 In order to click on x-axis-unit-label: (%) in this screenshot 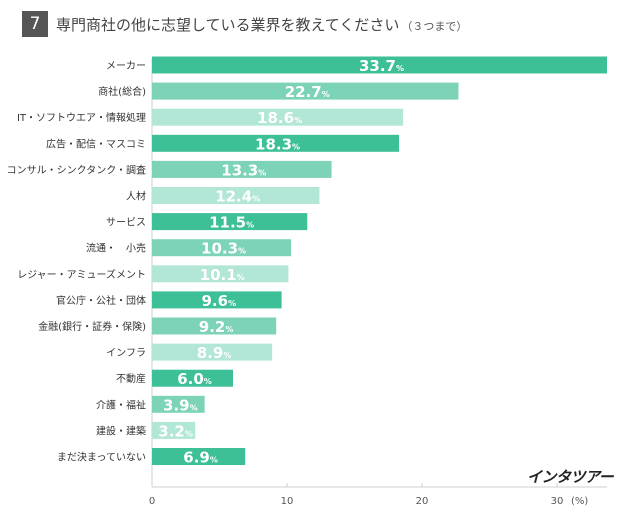, I will do `click(579, 501)`.